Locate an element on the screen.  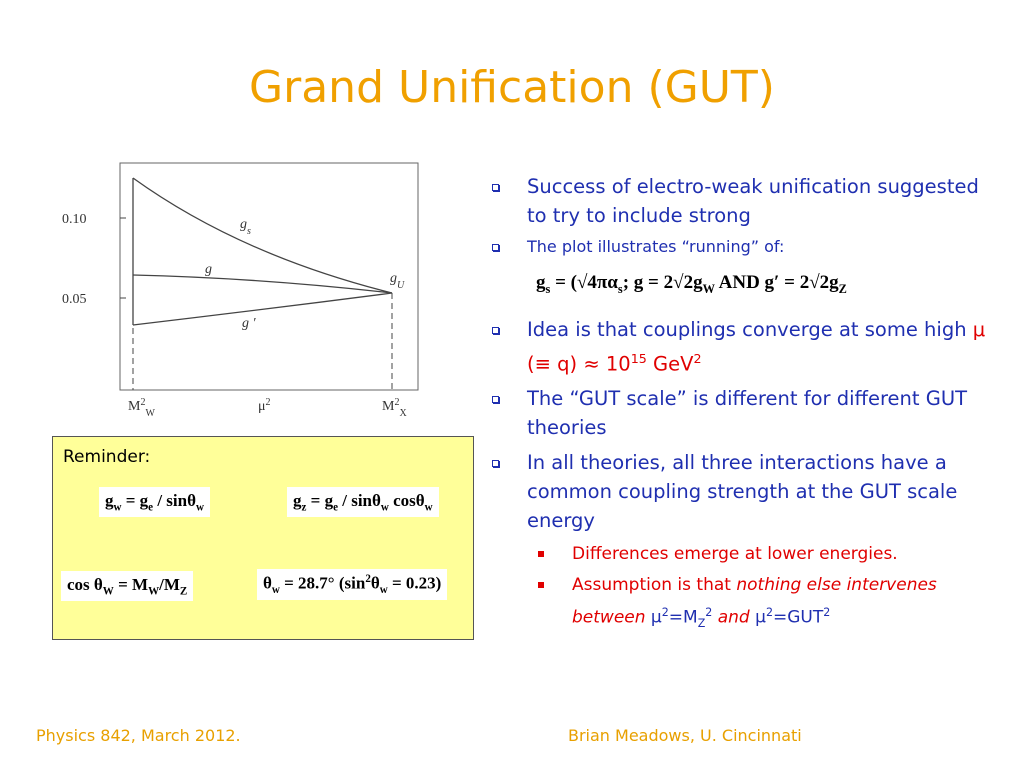
formula: gw = ge / sinθw is located at coordinates (154, 502).